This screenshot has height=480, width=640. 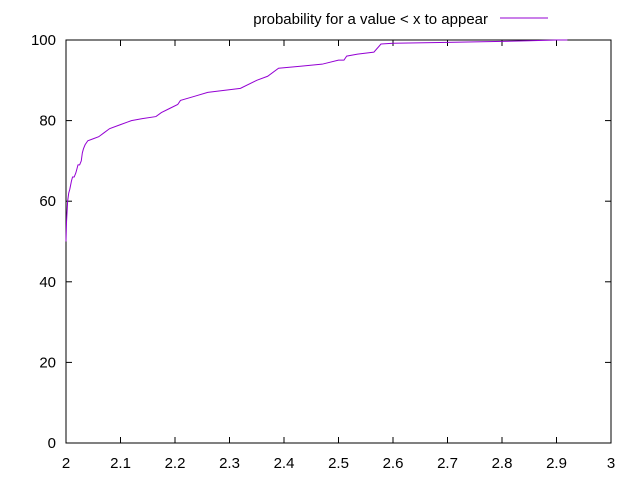 What do you see at coordinates (175, 463) in the screenshot?
I see `x-tick-label: 2.2` at bounding box center [175, 463].